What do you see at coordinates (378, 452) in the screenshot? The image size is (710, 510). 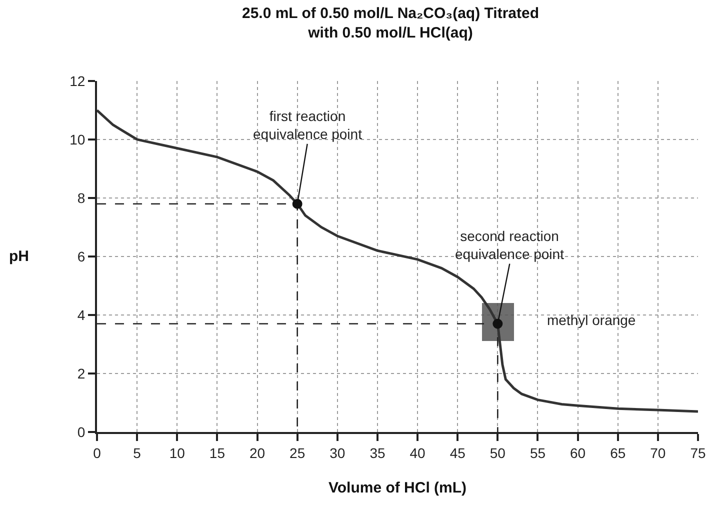 I see `x-tick-label: 35` at bounding box center [378, 452].